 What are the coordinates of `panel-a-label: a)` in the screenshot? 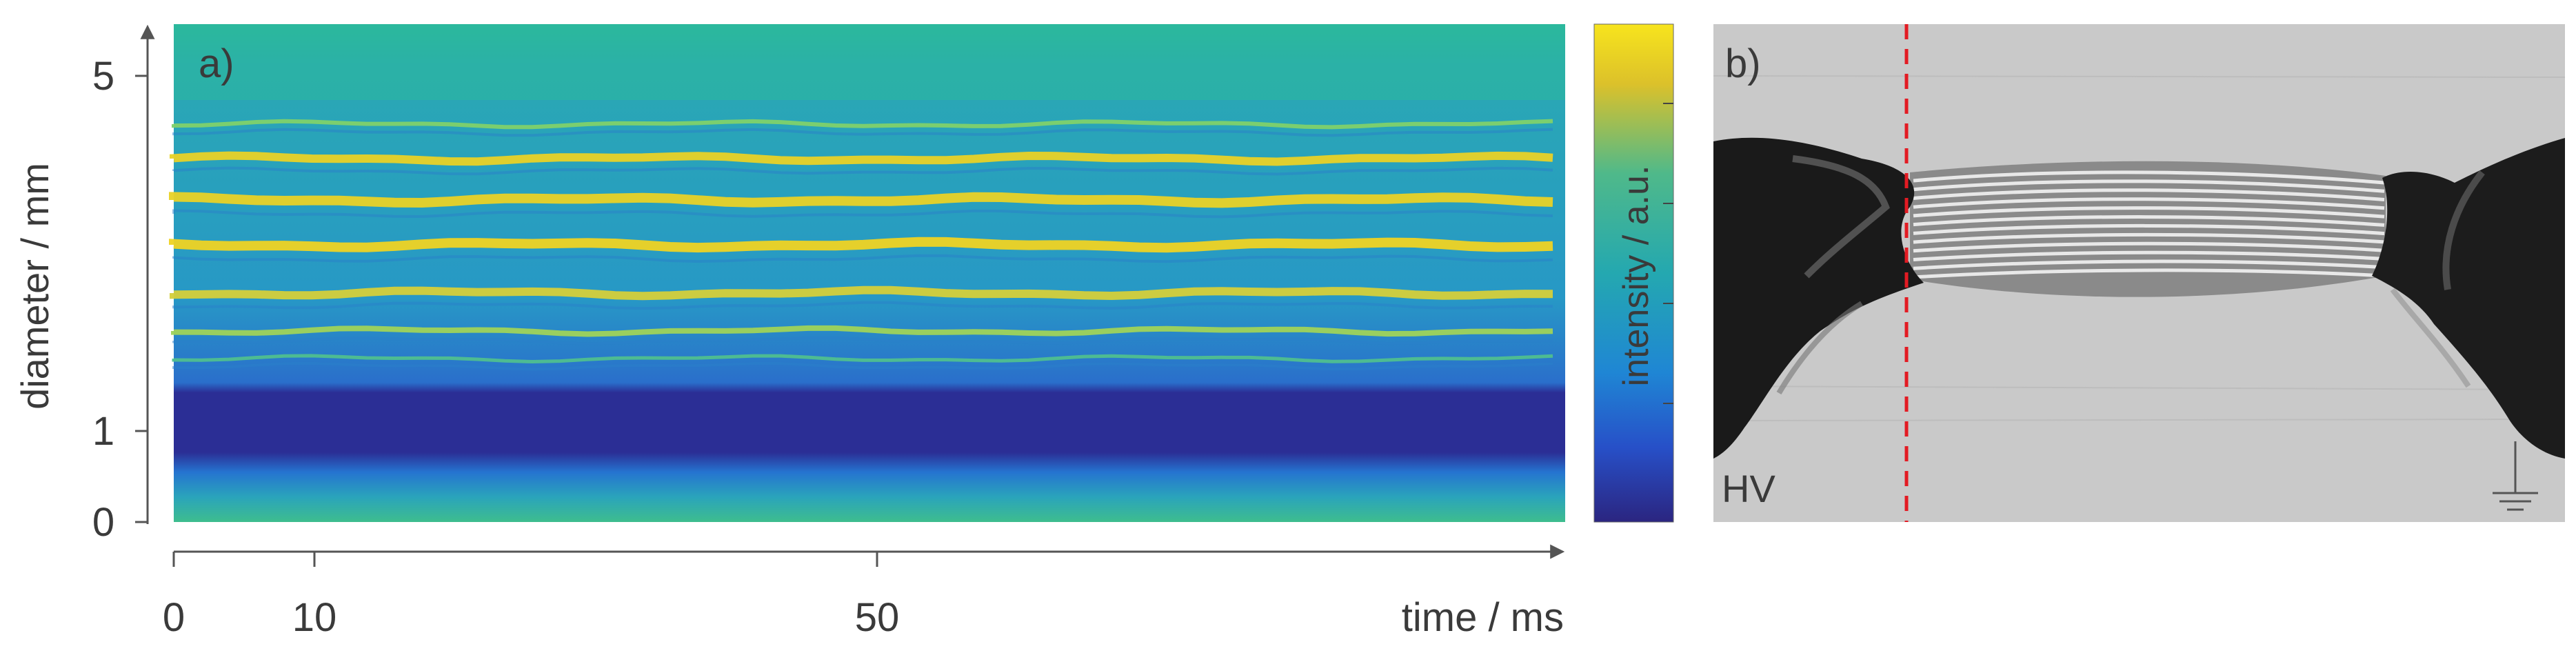 It's located at (216, 63).